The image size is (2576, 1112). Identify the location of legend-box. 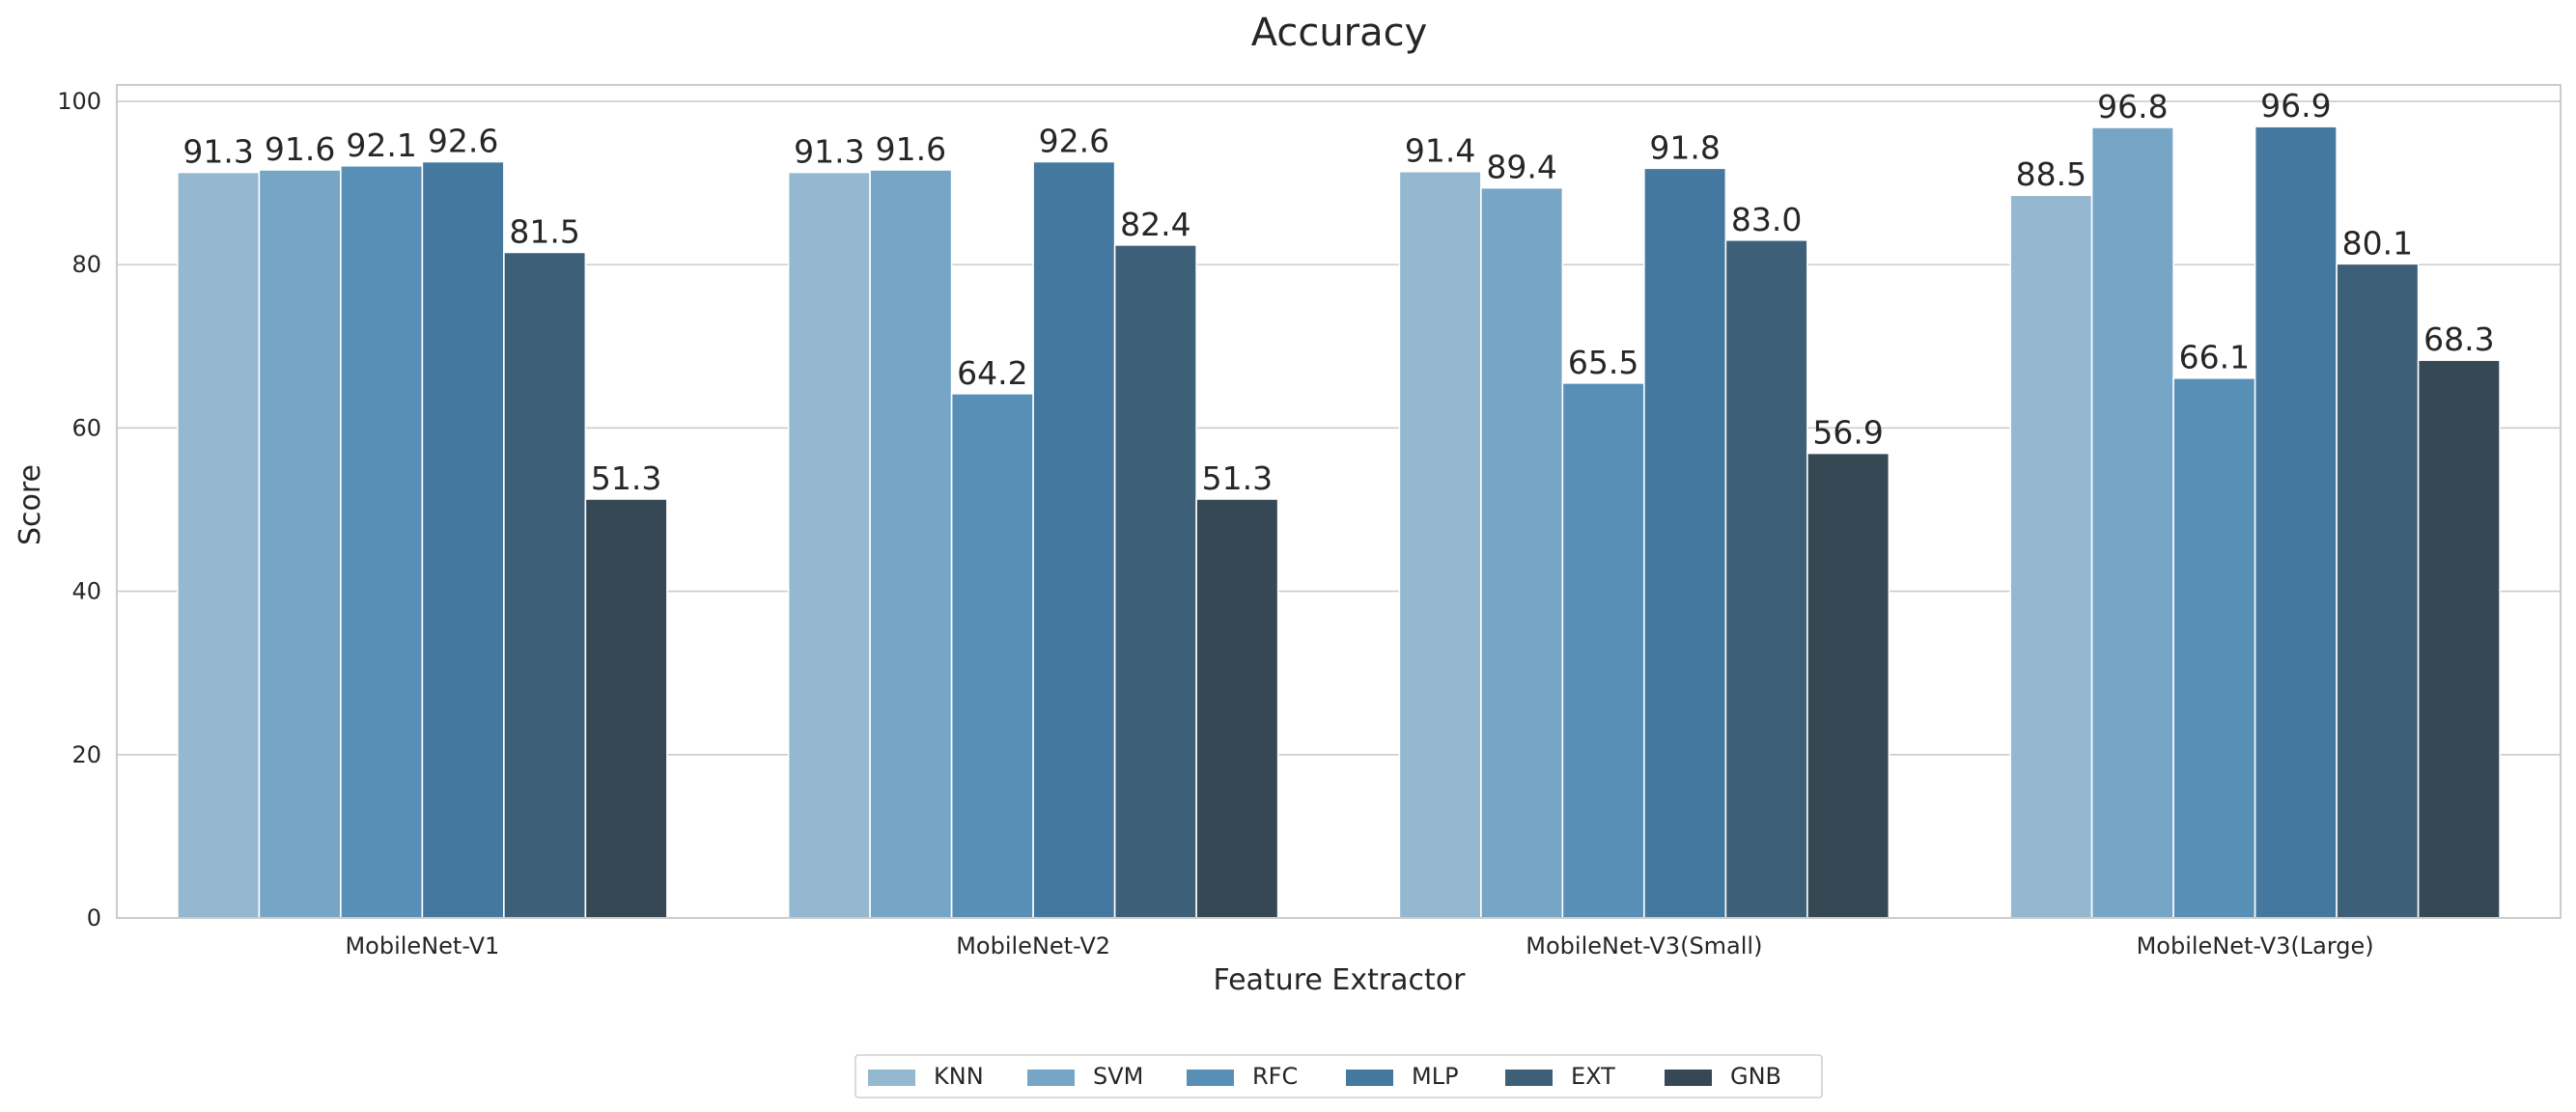
(1339, 1076).